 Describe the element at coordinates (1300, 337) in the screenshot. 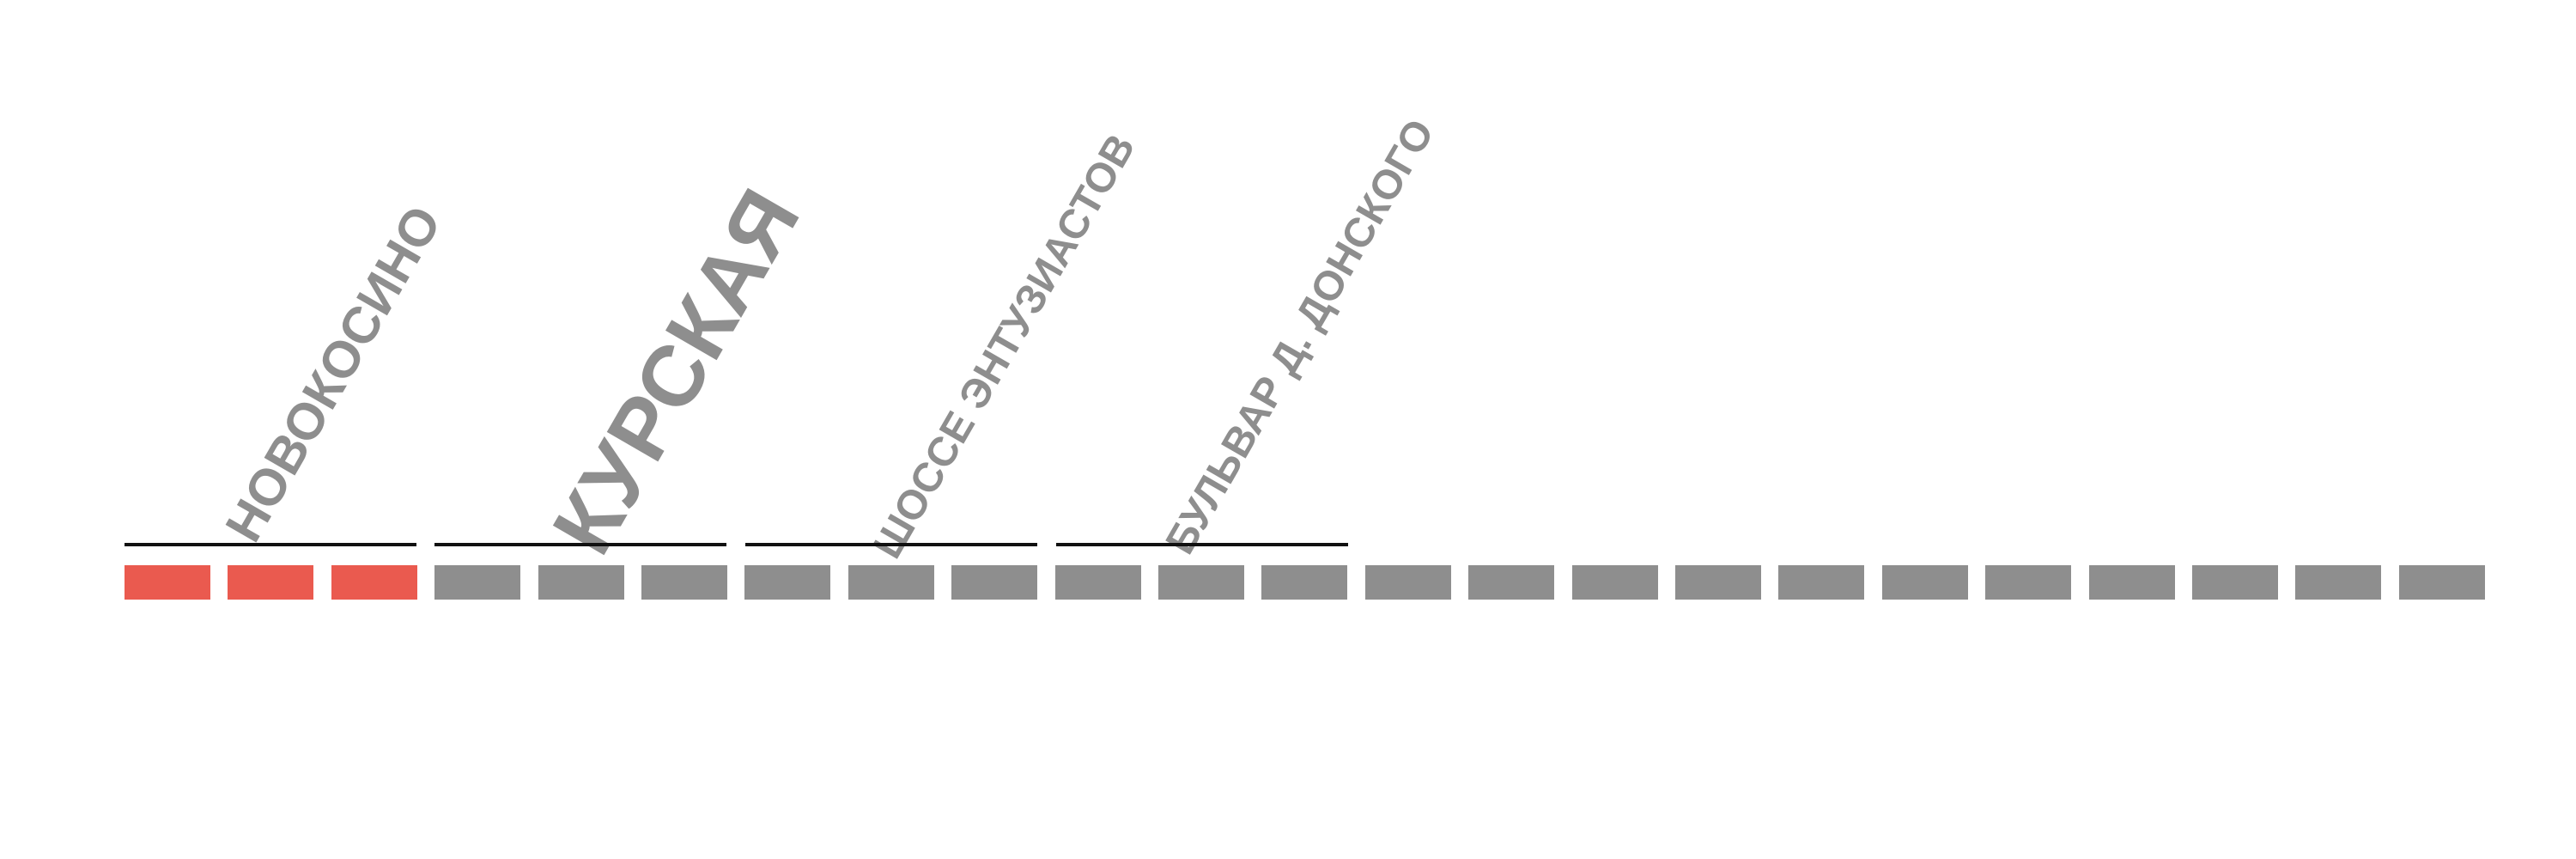

I see `station-label-bulvar-d-donskogo: БУЛЬВАР Д. ДОНСКОГО` at that location.